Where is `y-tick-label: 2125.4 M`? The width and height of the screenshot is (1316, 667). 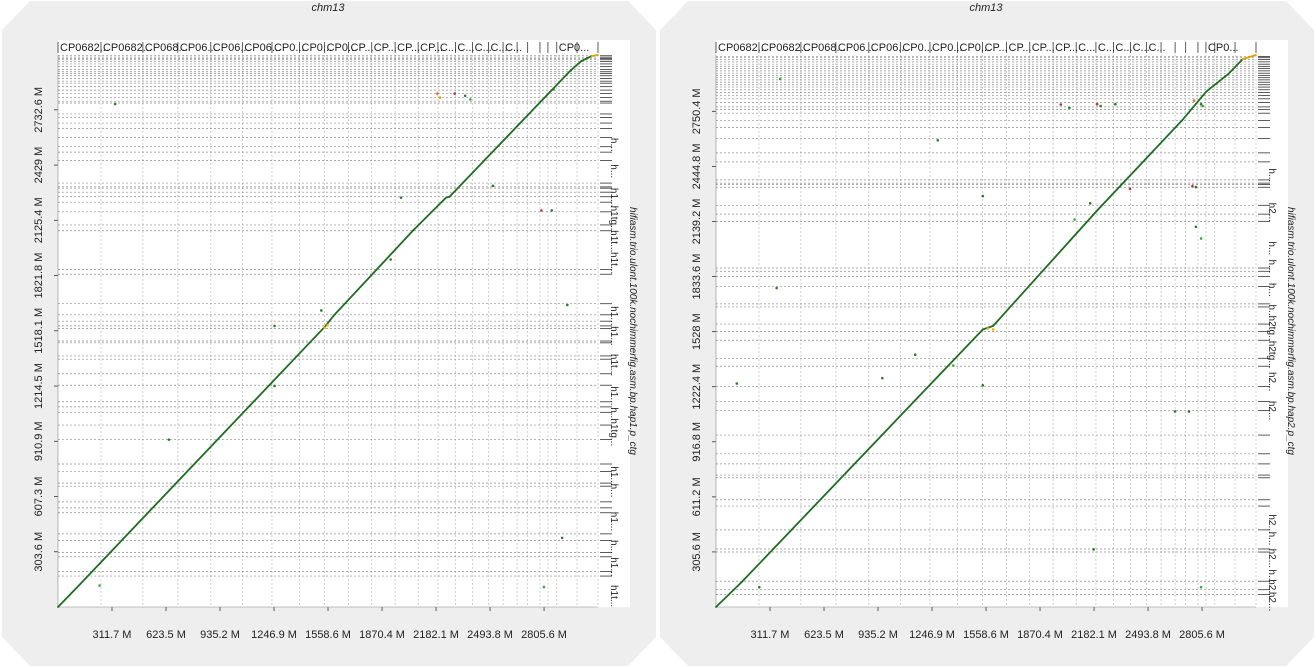 y-tick-label: 2125.4 M is located at coordinates (39, 220).